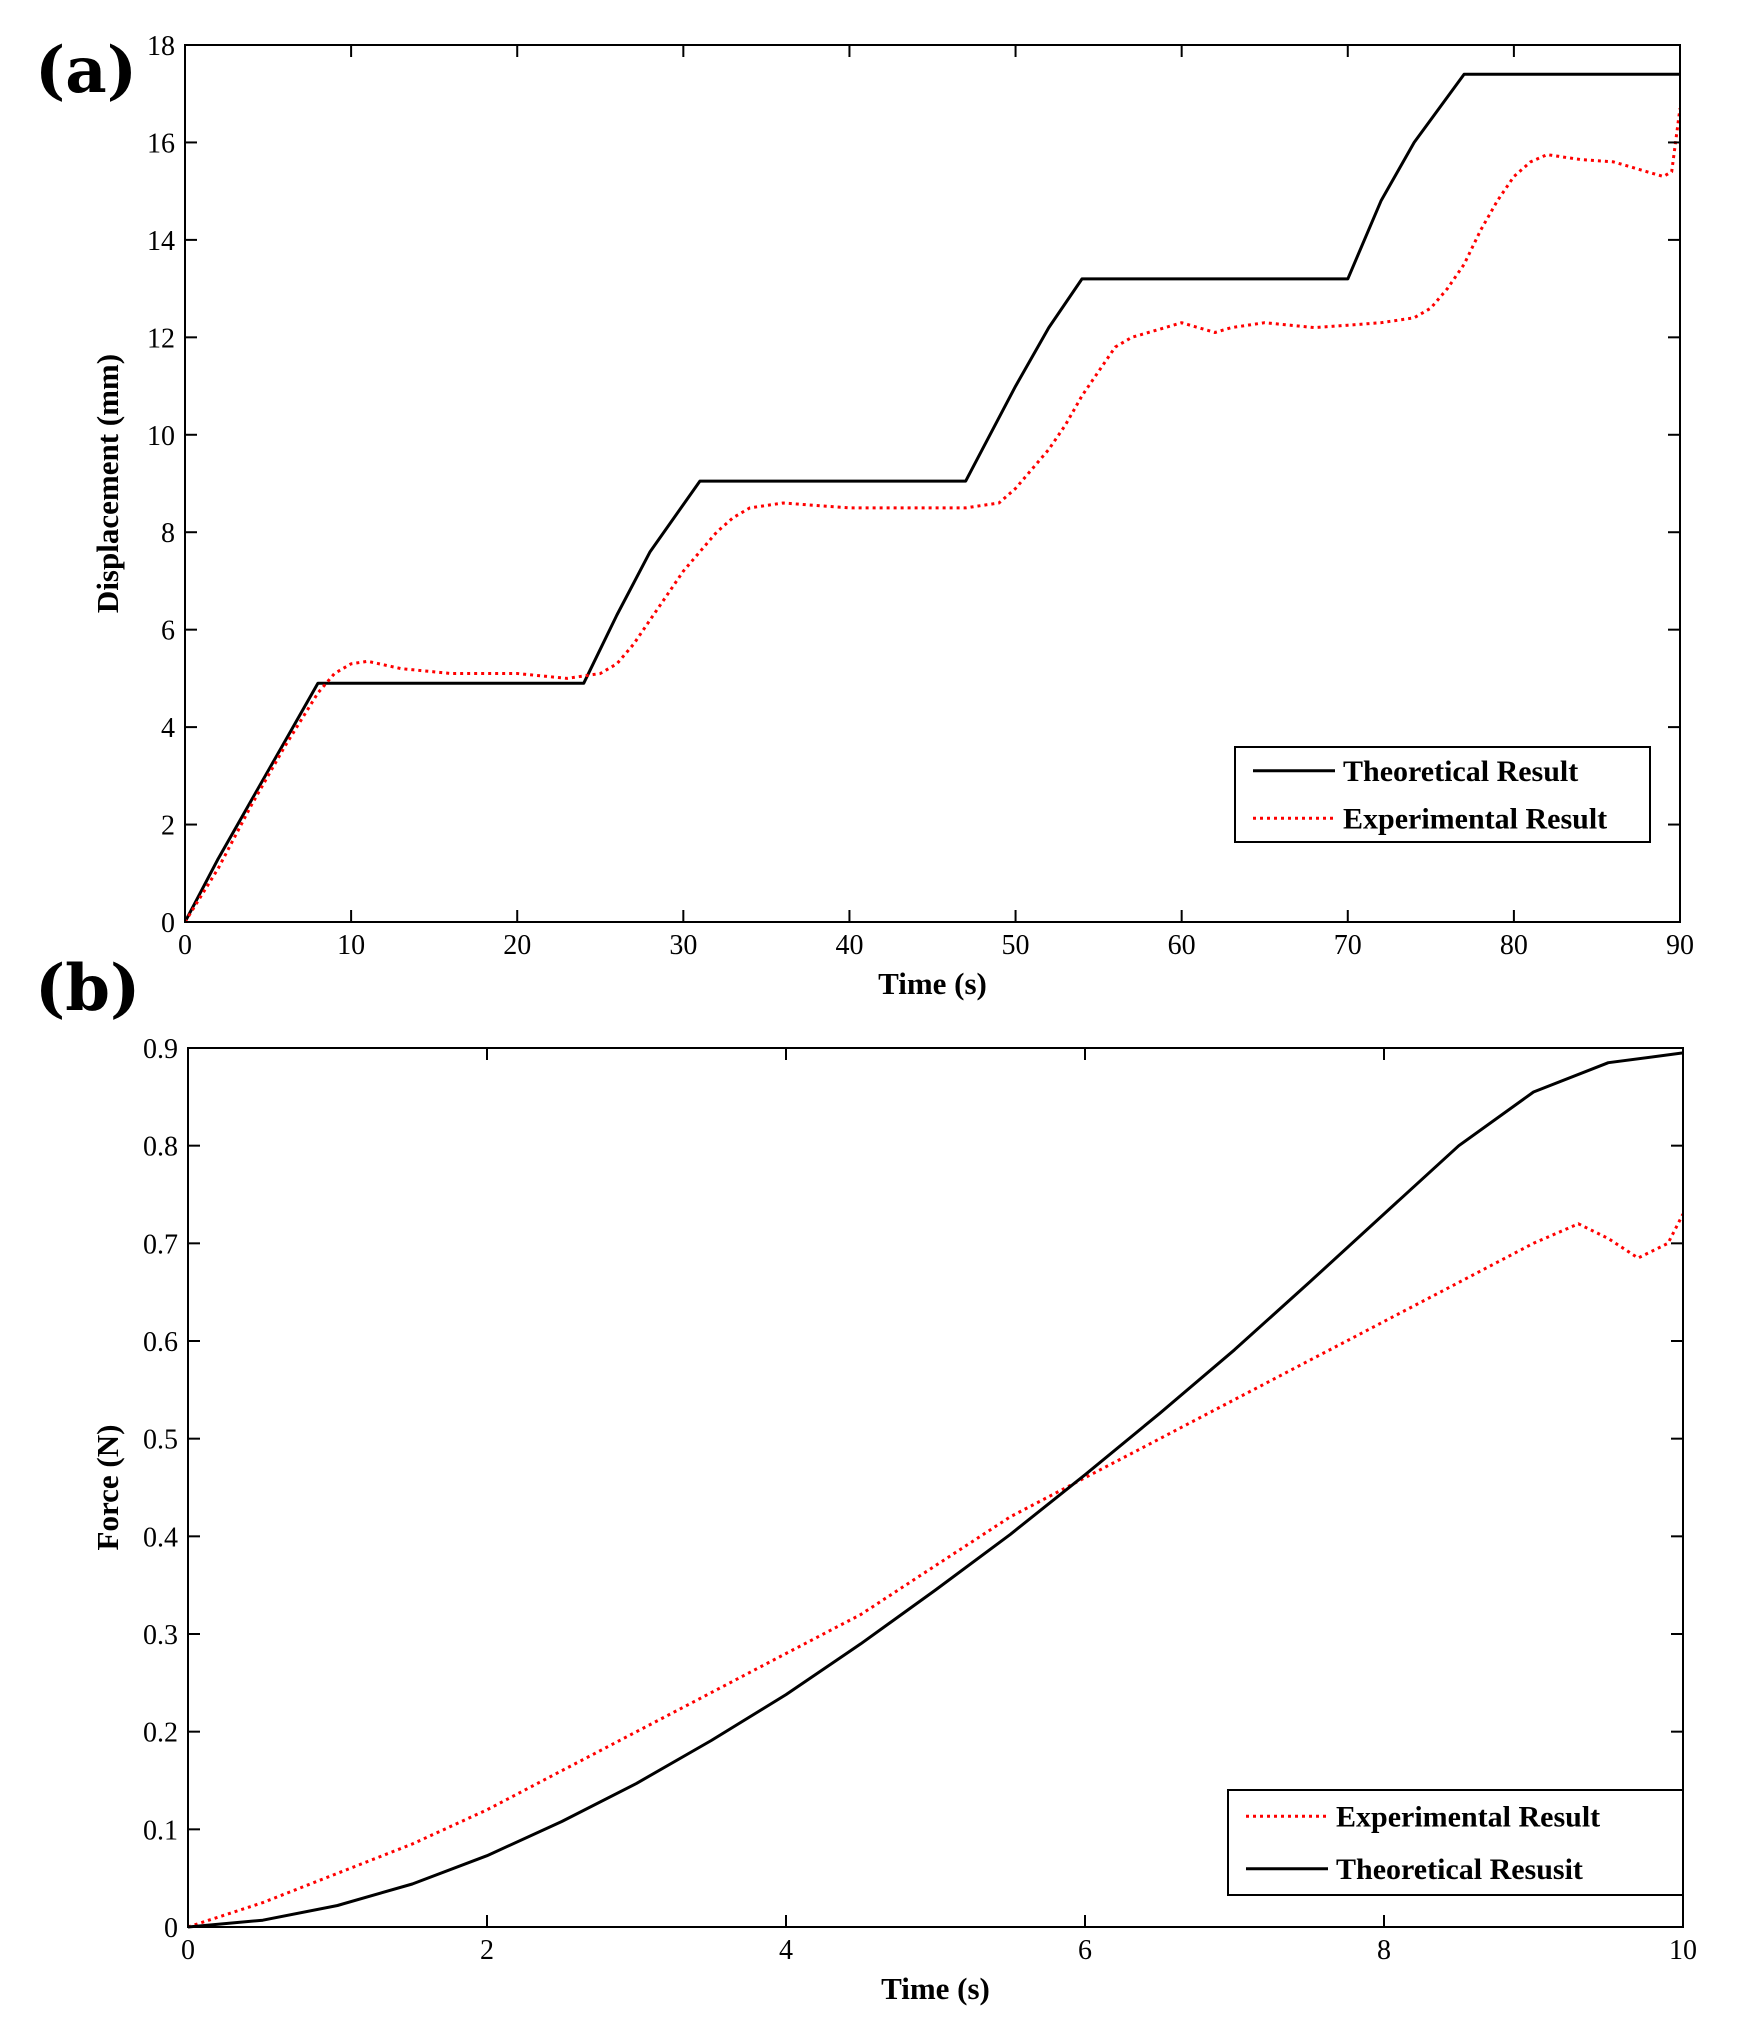  I want to click on panel-b-label: (b), so click(87, 988).